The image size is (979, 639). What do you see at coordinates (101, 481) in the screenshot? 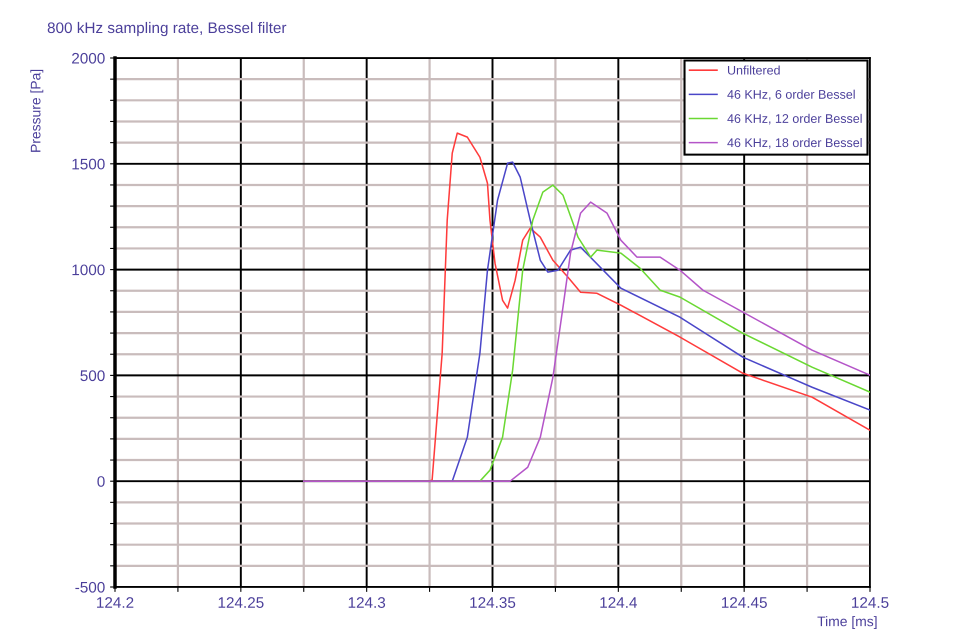
I see `y-tick-label: 0` at bounding box center [101, 481].